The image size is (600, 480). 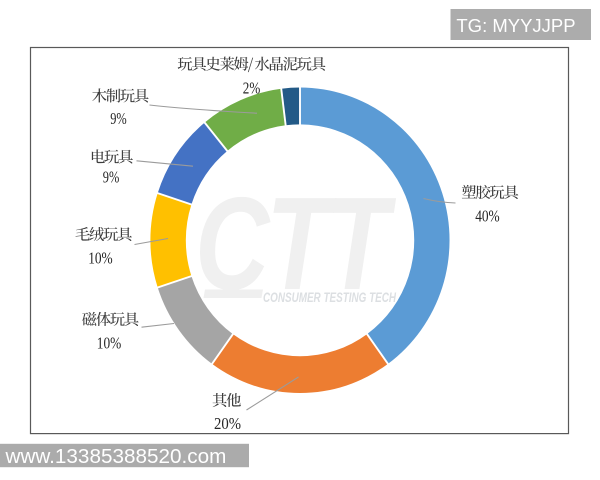 I want to click on svg-text: CONSUMER TESTING TECH, so click(x=329, y=297).